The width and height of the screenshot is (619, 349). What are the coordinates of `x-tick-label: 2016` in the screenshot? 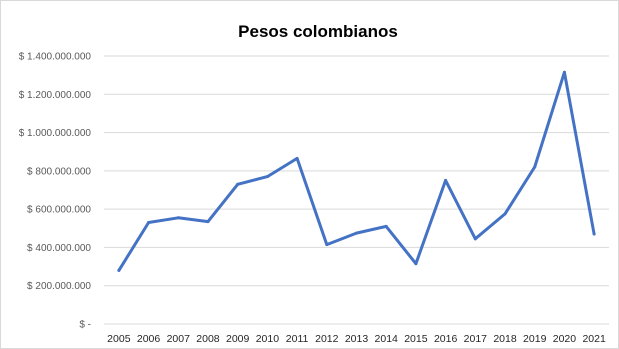 It's located at (446, 339).